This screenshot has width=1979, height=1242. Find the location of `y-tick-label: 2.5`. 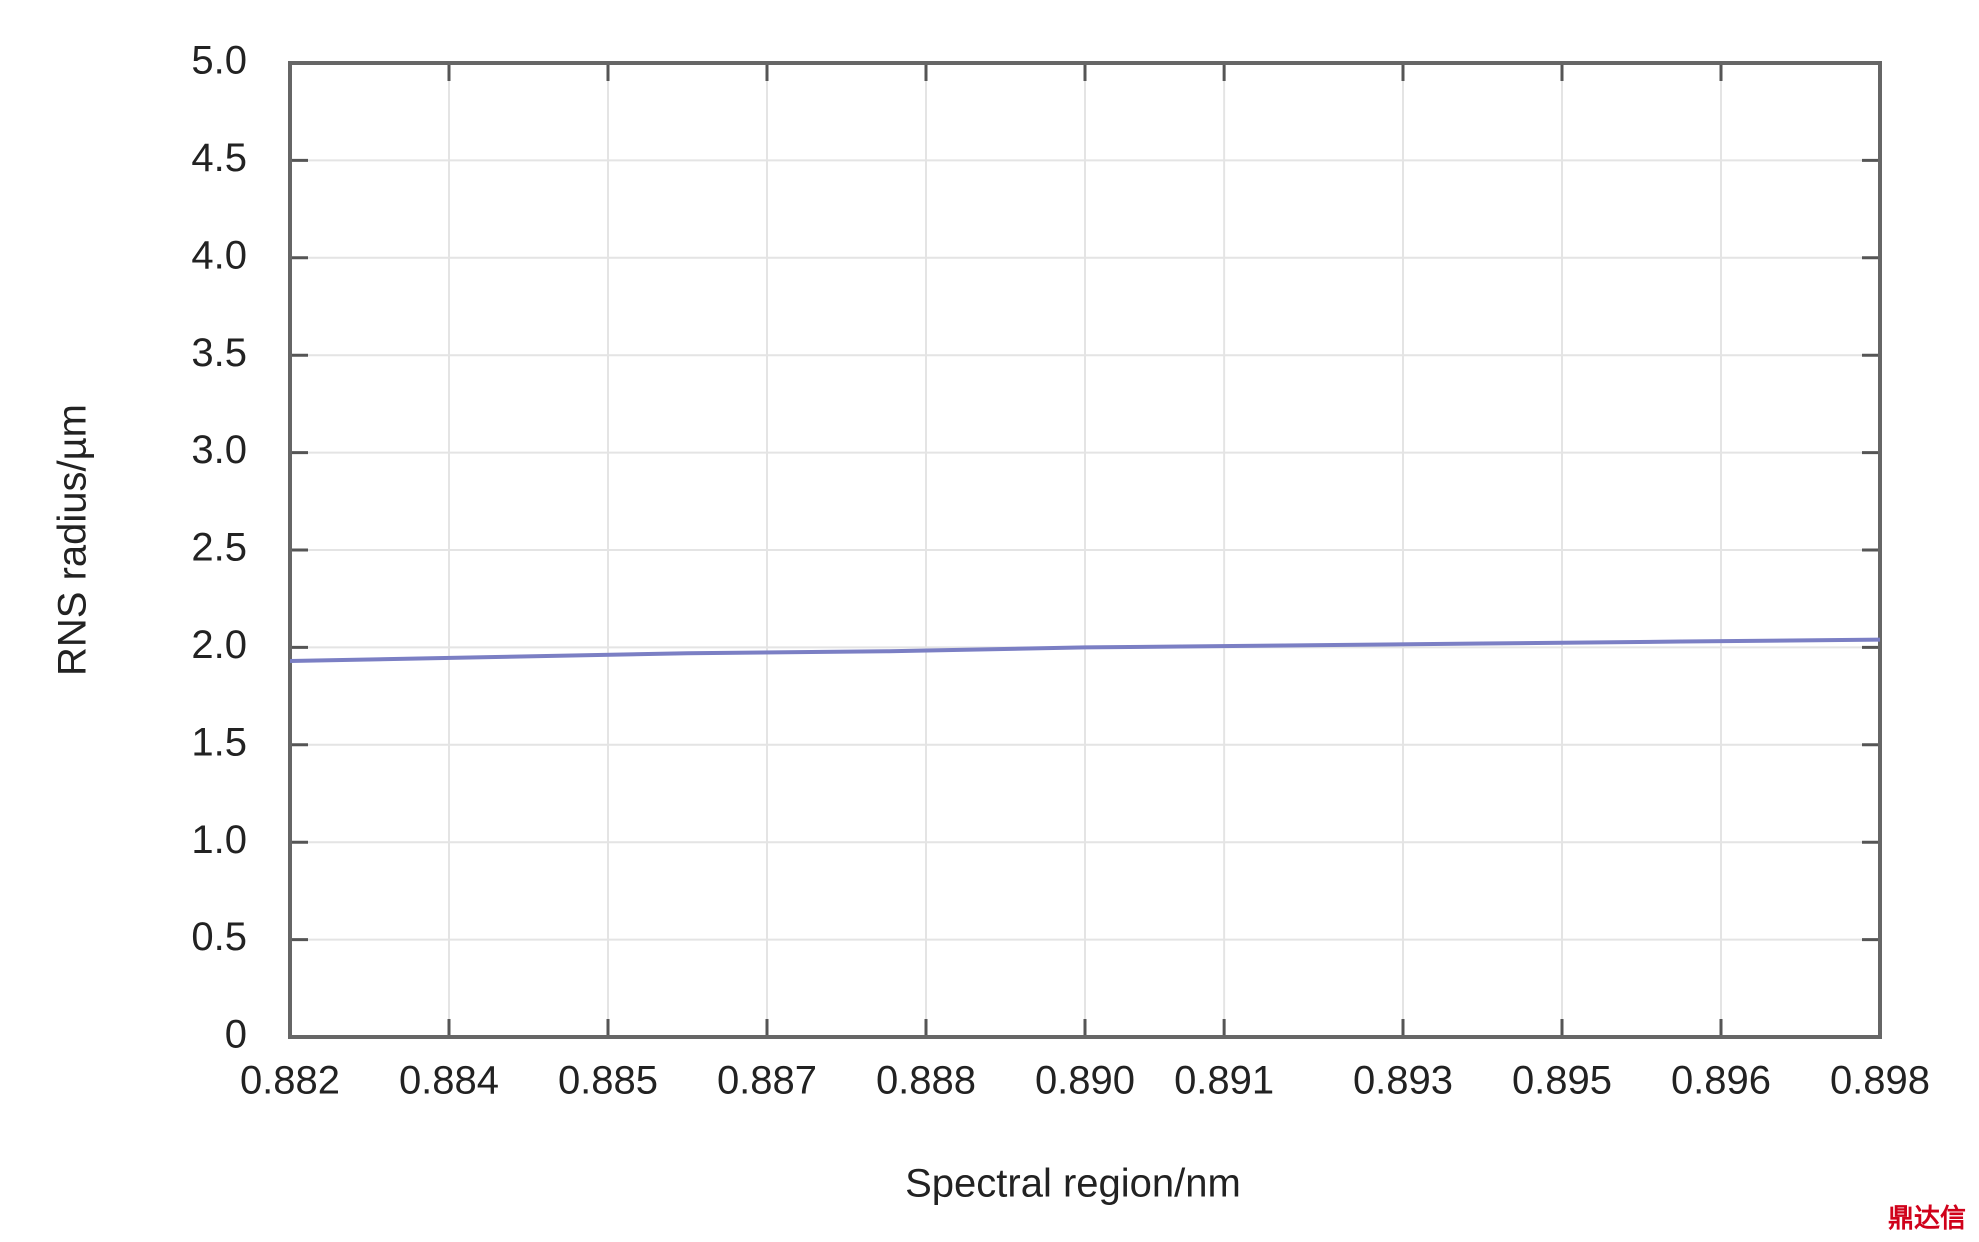

y-tick-label: 2.5 is located at coordinates (219, 548).